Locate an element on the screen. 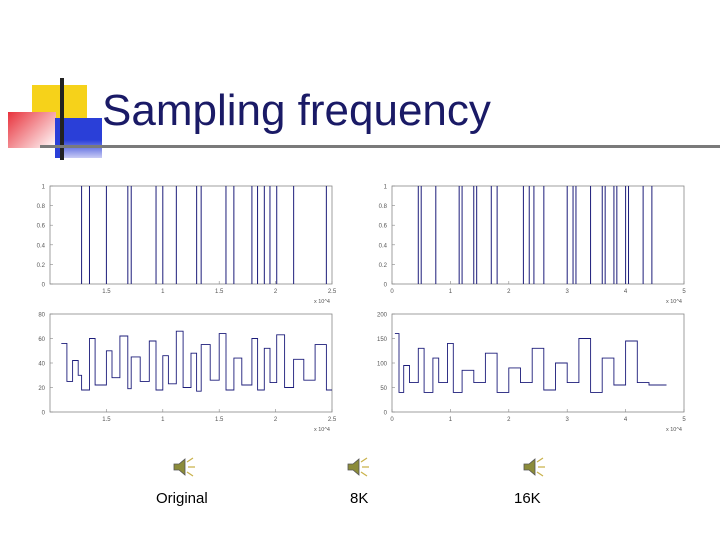  y-tick-label: 200 is located at coordinates (382, 316).